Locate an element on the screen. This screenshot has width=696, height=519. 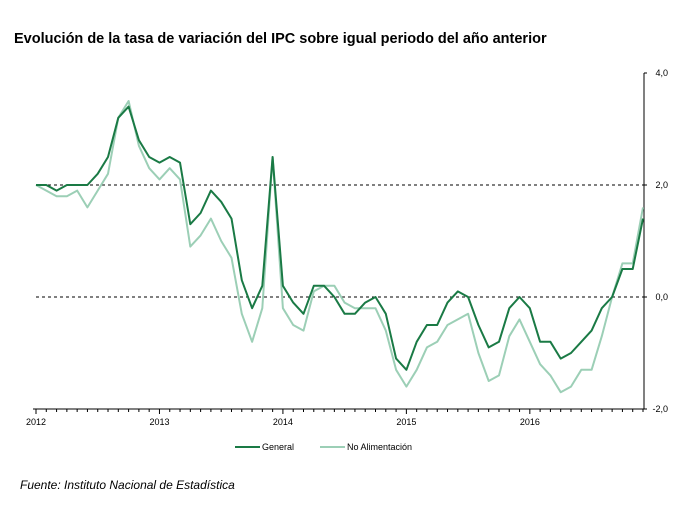
x-tick-label: 2014 is located at coordinates (283, 422).